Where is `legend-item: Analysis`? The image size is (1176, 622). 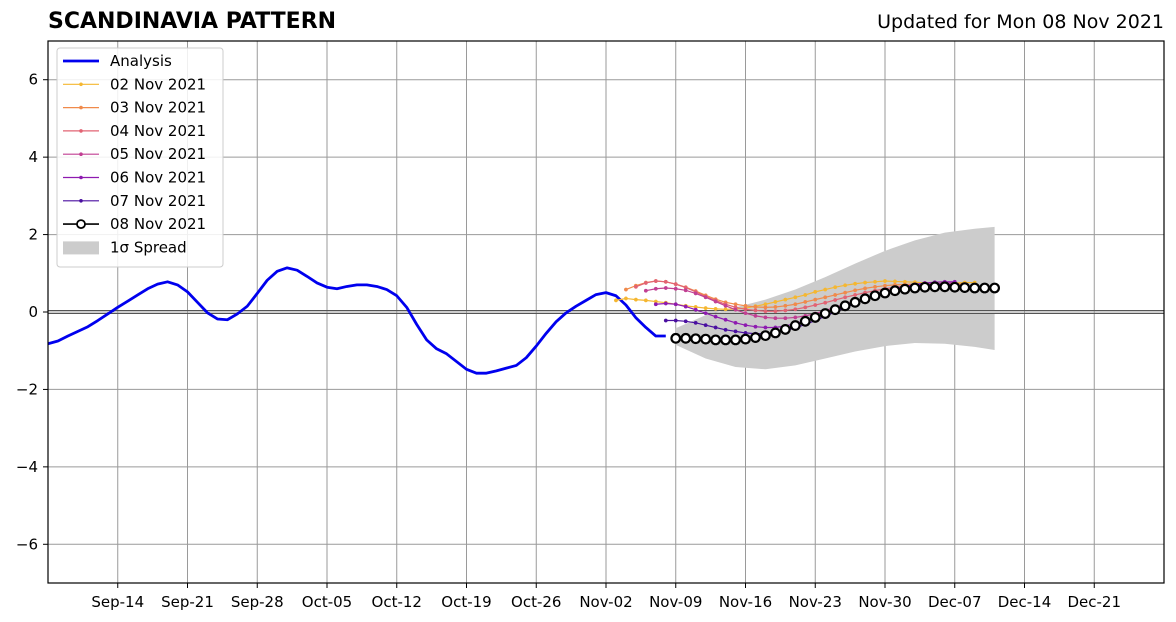 legend-item: Analysis is located at coordinates (117, 61).